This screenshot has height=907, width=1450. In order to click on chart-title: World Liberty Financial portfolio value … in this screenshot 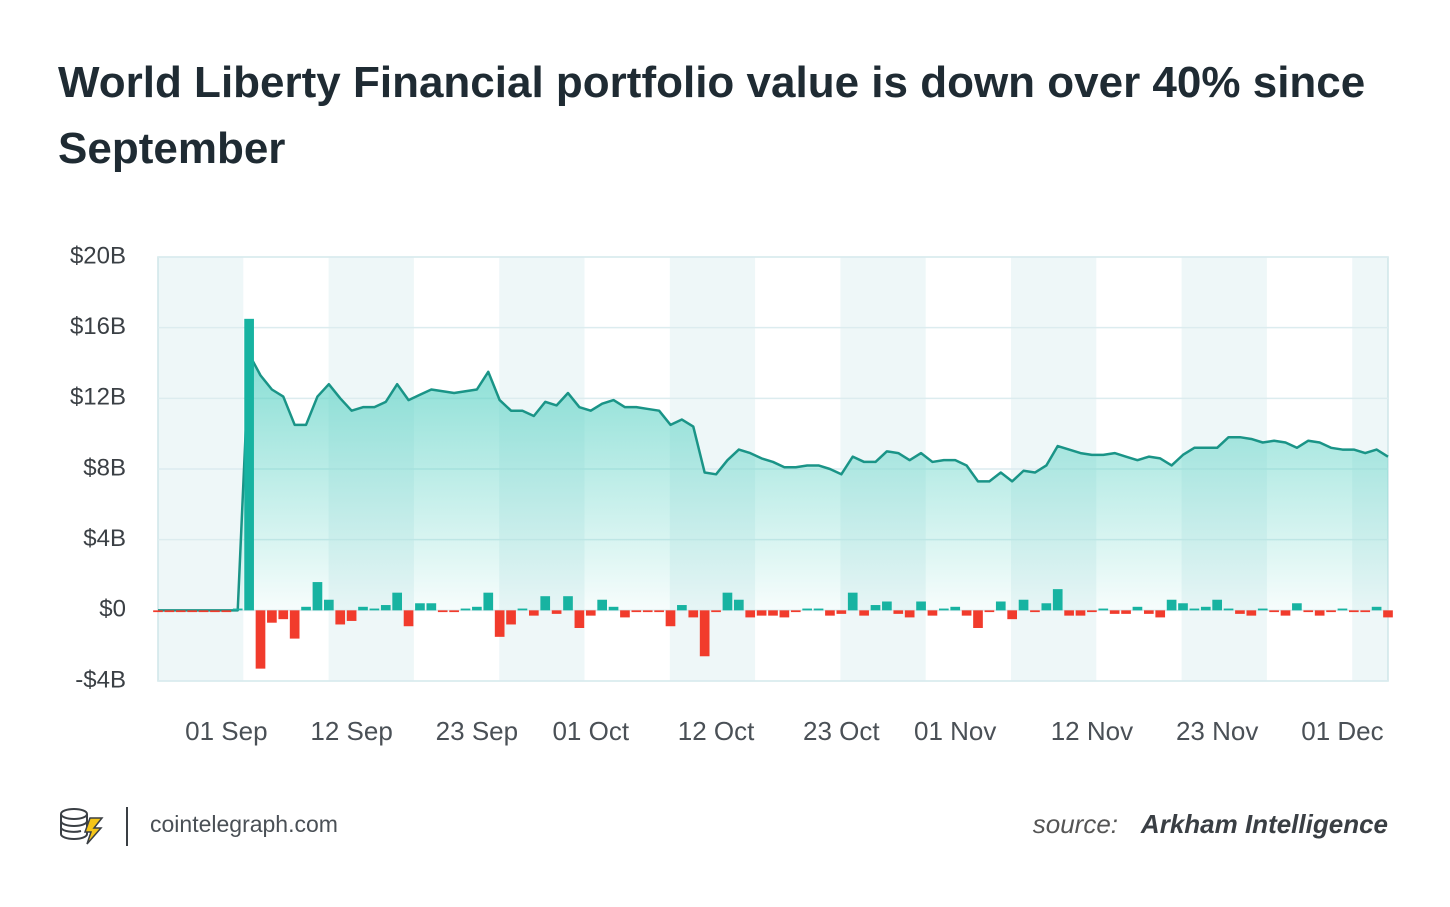, I will do `click(712, 115)`.